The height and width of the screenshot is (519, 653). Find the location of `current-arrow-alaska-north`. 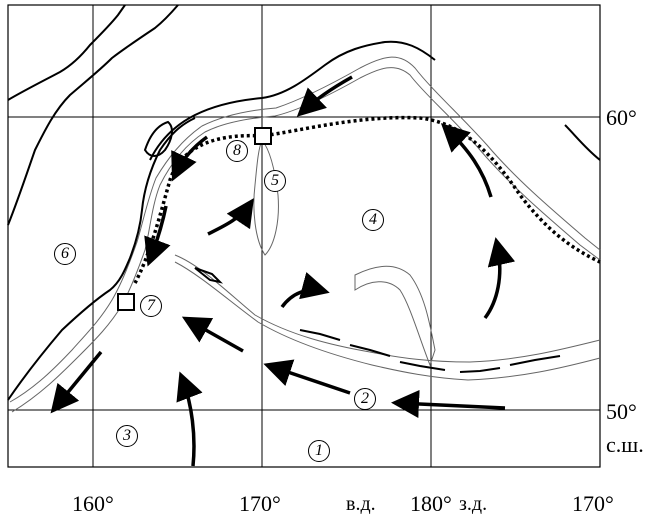

current-arrow-alaska-north is located at coordinates (466, 160).